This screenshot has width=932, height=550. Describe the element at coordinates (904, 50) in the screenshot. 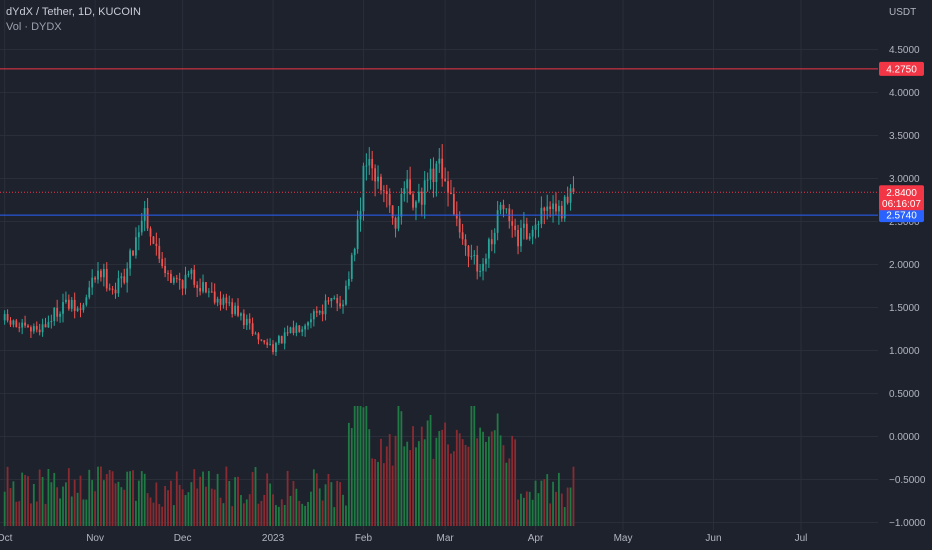

I see `price-tick-label: 4.5000` at that location.